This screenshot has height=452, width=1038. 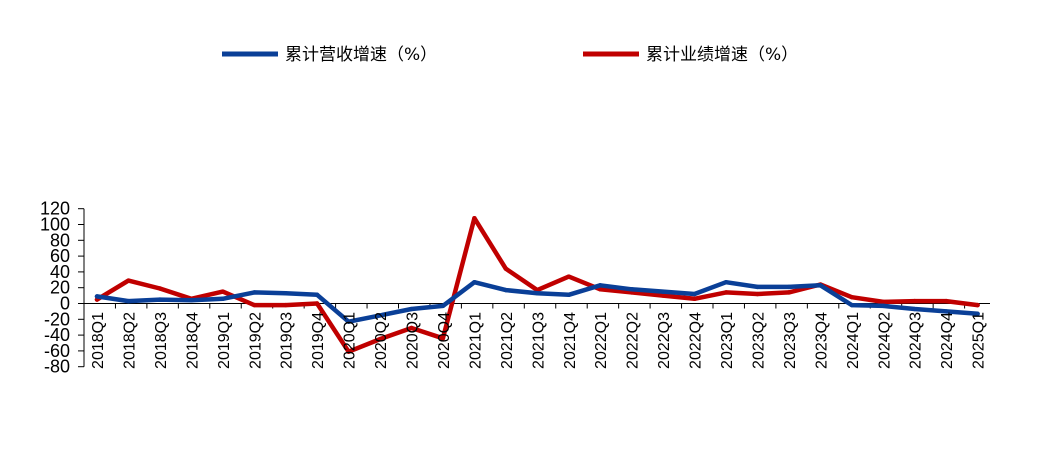 What do you see at coordinates (60, 272) in the screenshot?
I see `y-tick-label: 40` at bounding box center [60, 272].